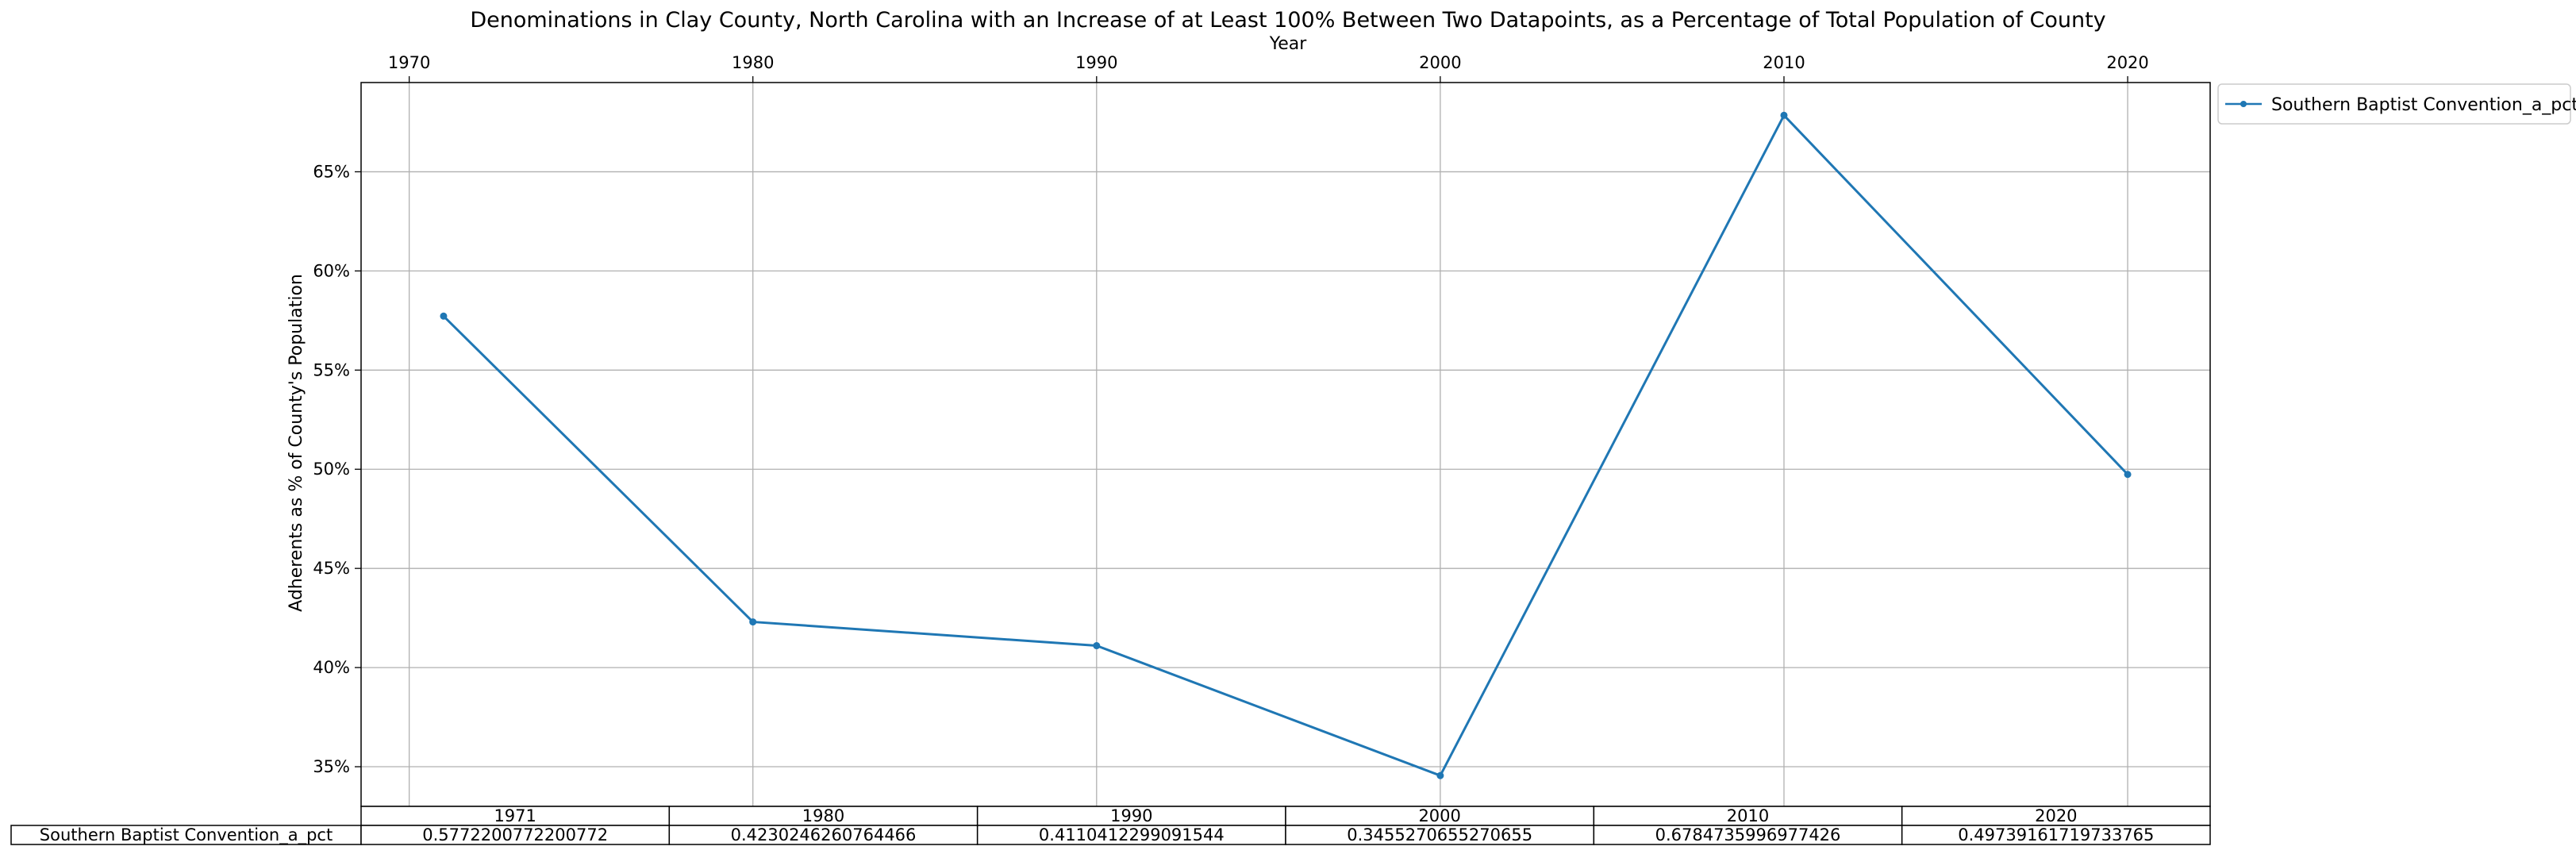 This screenshot has width=2576, height=854. I want to click on y-axis-ticks: 35% 40% 45% 50% 55% 60% 65%, so click(337, 469).